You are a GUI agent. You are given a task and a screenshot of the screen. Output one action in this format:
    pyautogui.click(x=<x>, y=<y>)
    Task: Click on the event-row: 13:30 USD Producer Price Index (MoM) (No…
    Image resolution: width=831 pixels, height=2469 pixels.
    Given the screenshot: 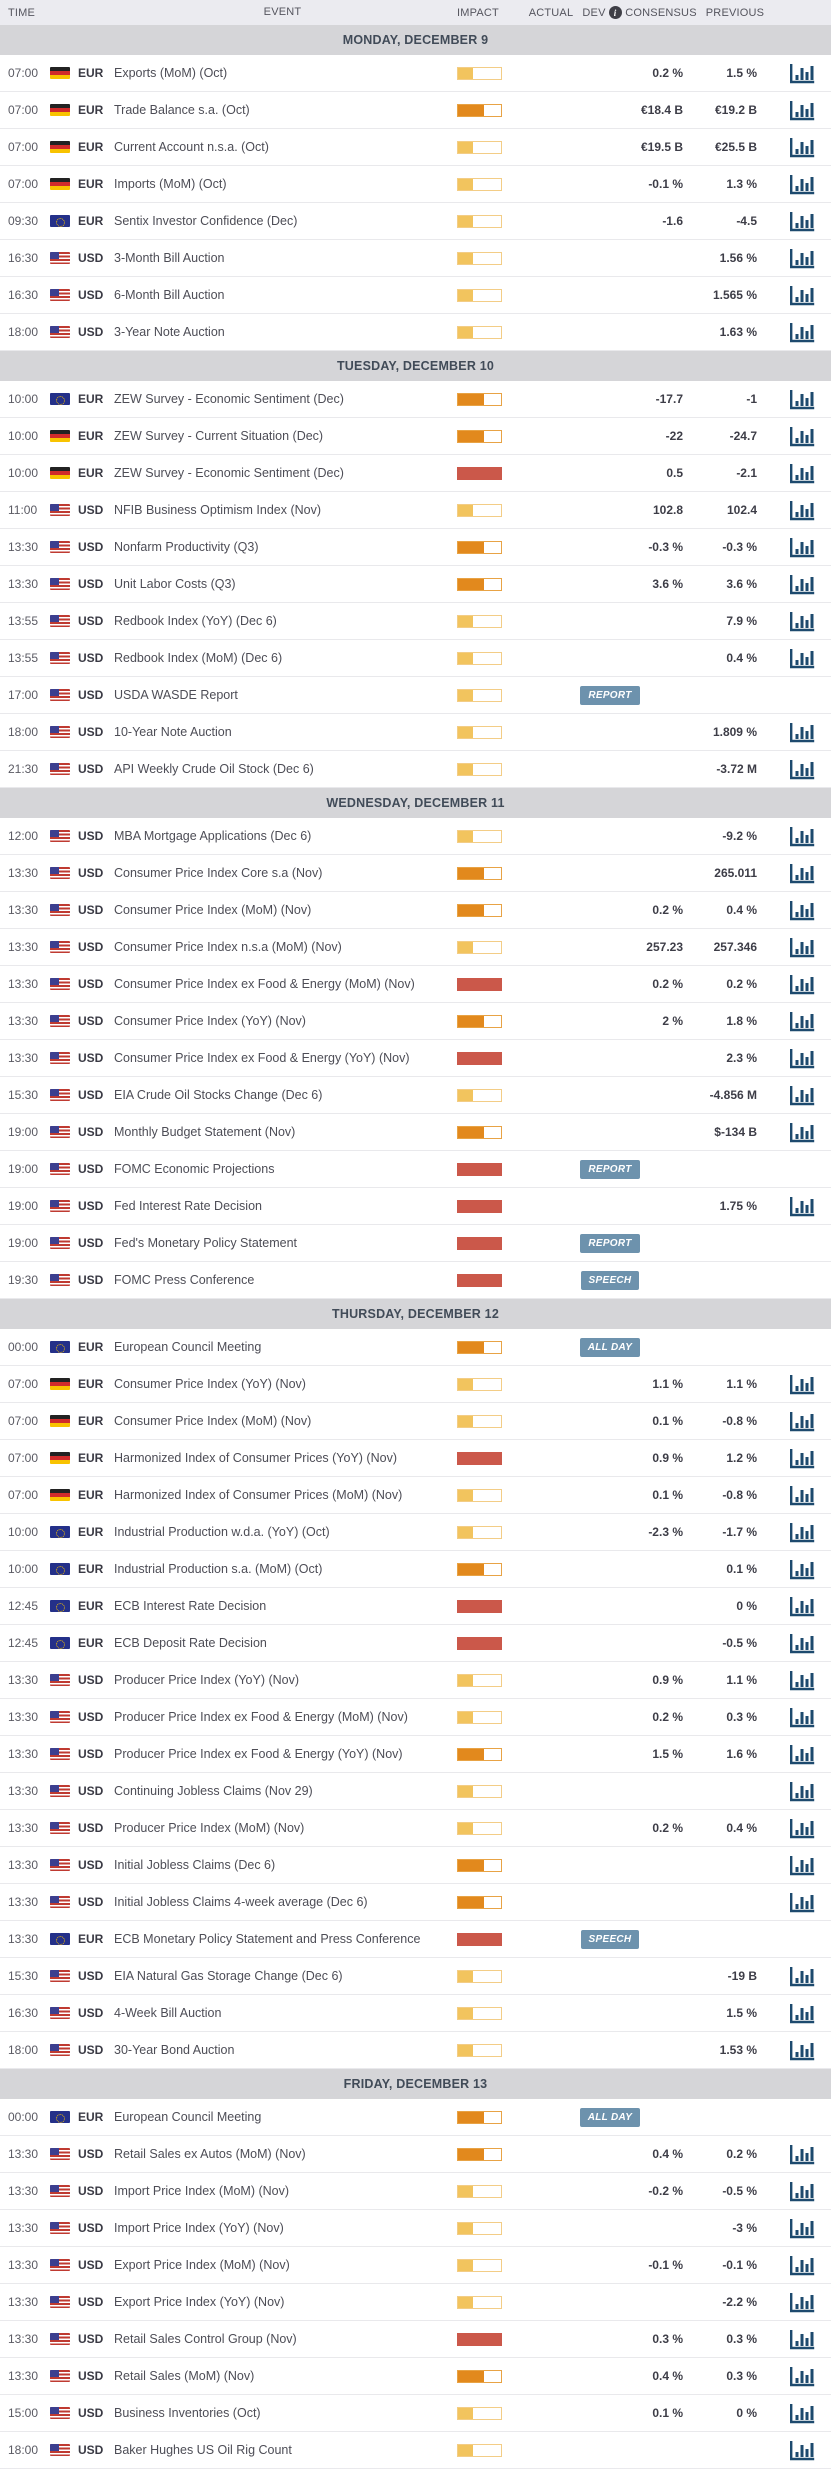 What is the action you would take?
    pyautogui.click(x=415, y=1828)
    